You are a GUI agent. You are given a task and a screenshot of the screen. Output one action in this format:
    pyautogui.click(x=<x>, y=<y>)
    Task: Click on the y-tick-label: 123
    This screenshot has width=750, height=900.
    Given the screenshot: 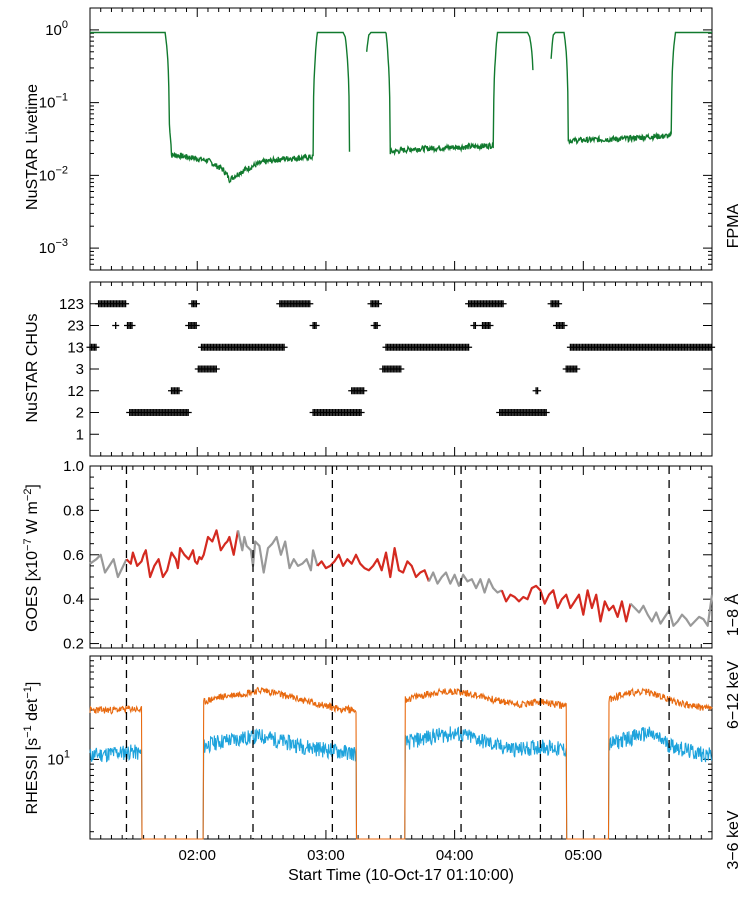 What is the action you would take?
    pyautogui.click(x=71, y=304)
    